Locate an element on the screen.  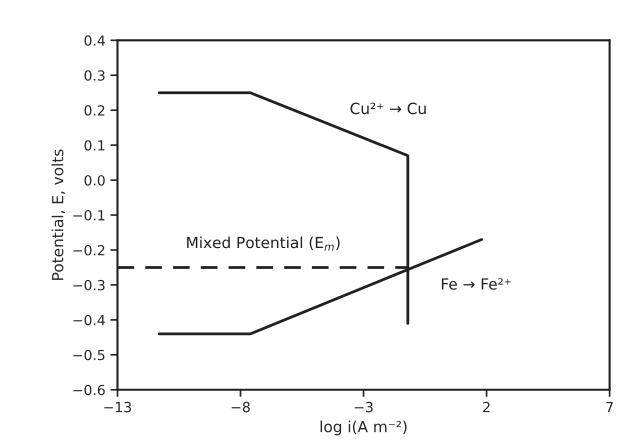
x-tick-label: 2 is located at coordinates (486, 407).